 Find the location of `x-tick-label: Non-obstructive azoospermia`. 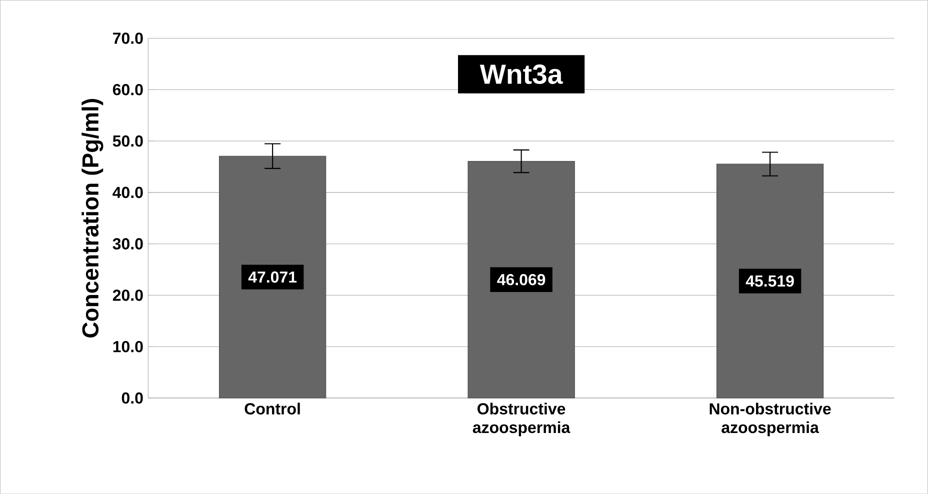

x-tick-label: Non-obstructive azoospermia is located at coordinates (770, 419).